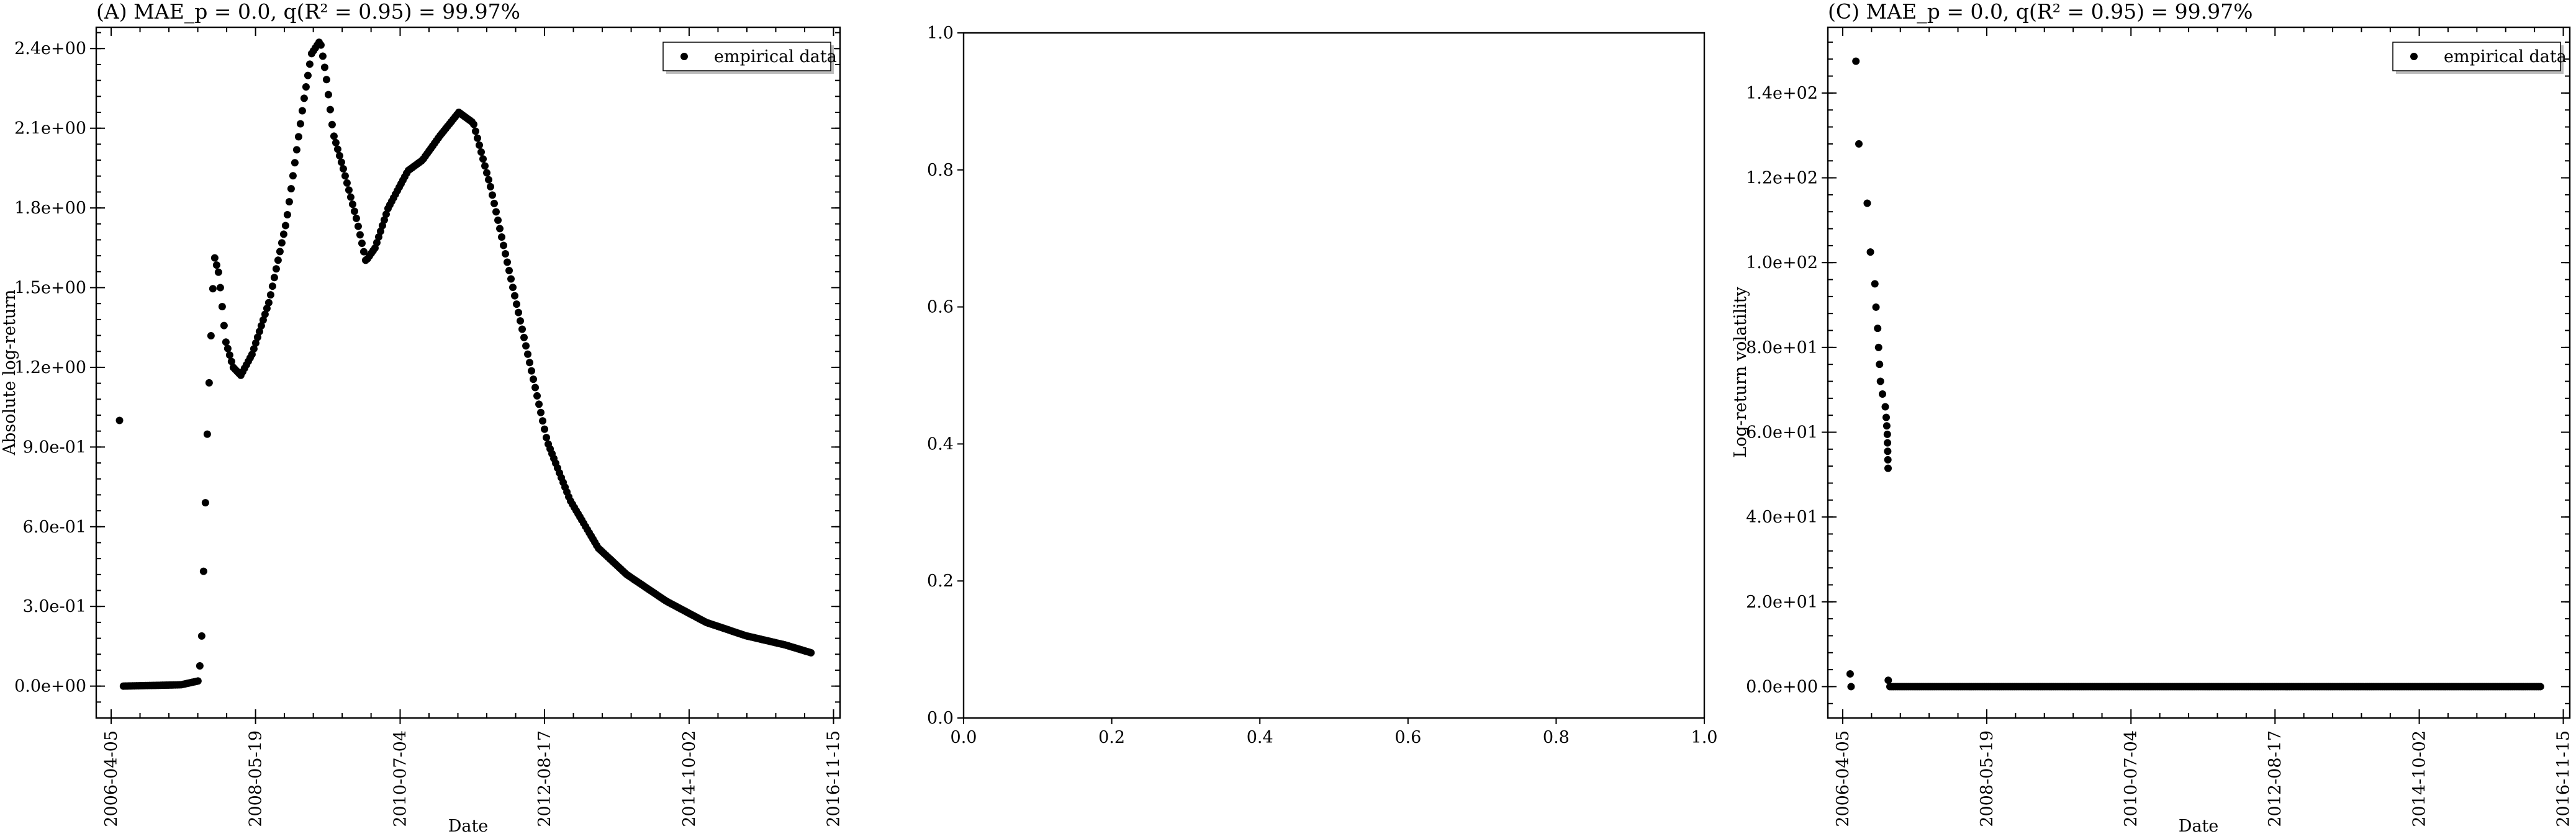 The width and height of the screenshot is (2576, 839). I want to click on panel-a-x-axis-label: Date, so click(468, 827).